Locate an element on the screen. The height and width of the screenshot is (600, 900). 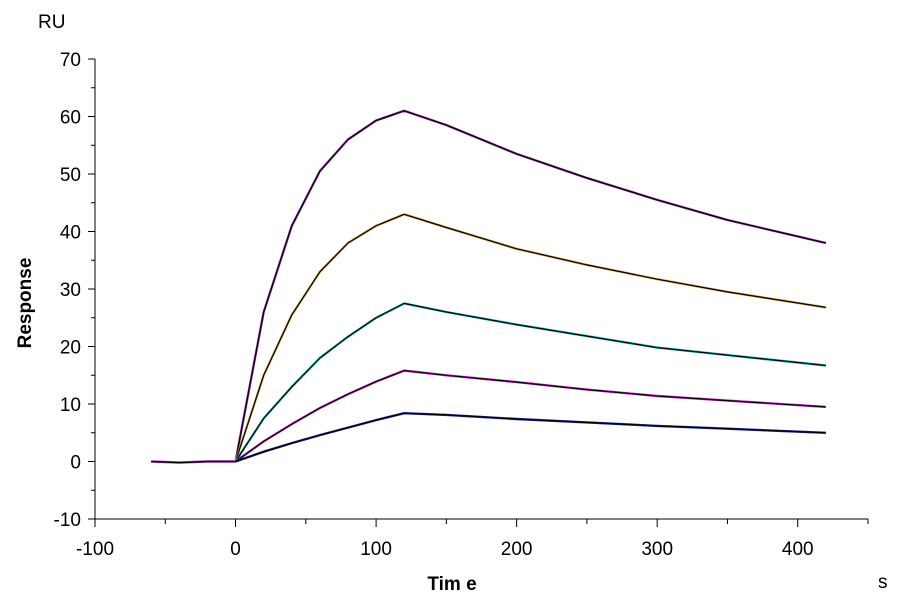
x-tick-label: 0 is located at coordinates (235, 549).